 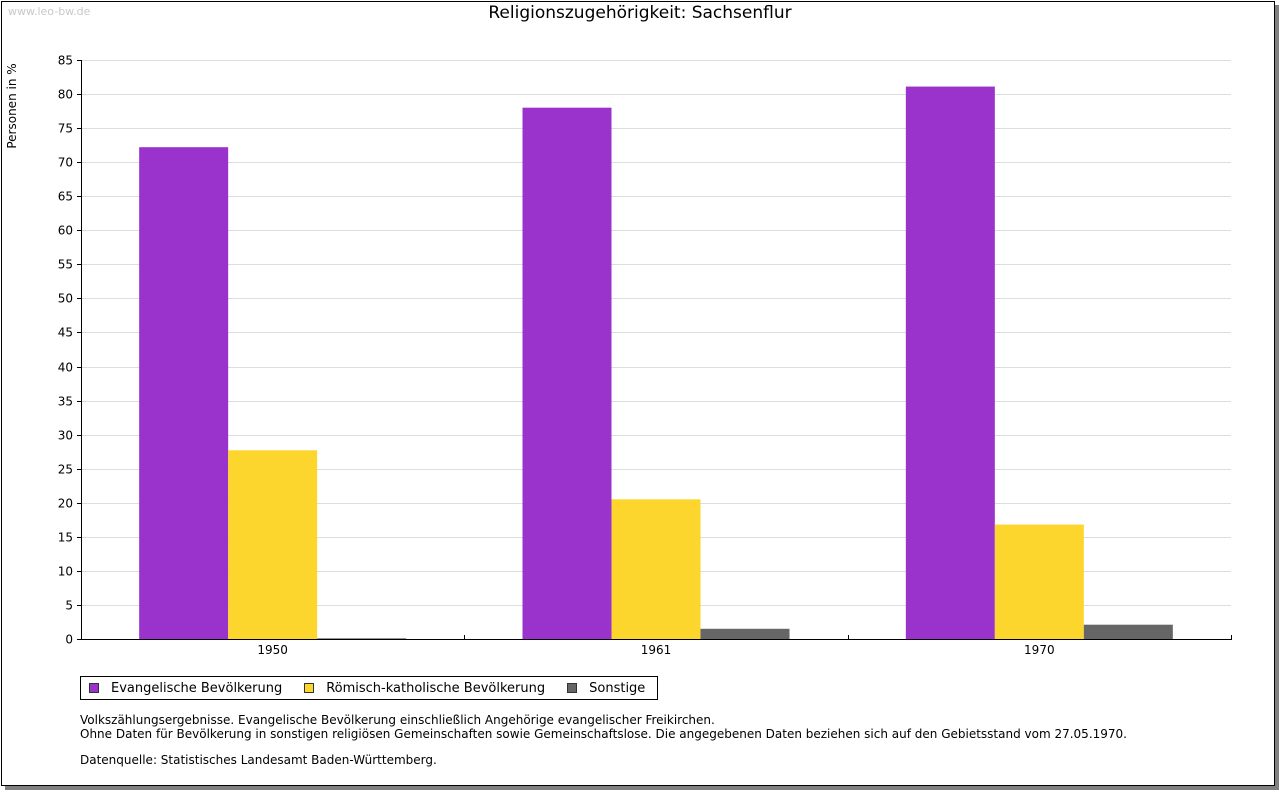 I want to click on y-tick-label: 25, so click(x=65, y=470).